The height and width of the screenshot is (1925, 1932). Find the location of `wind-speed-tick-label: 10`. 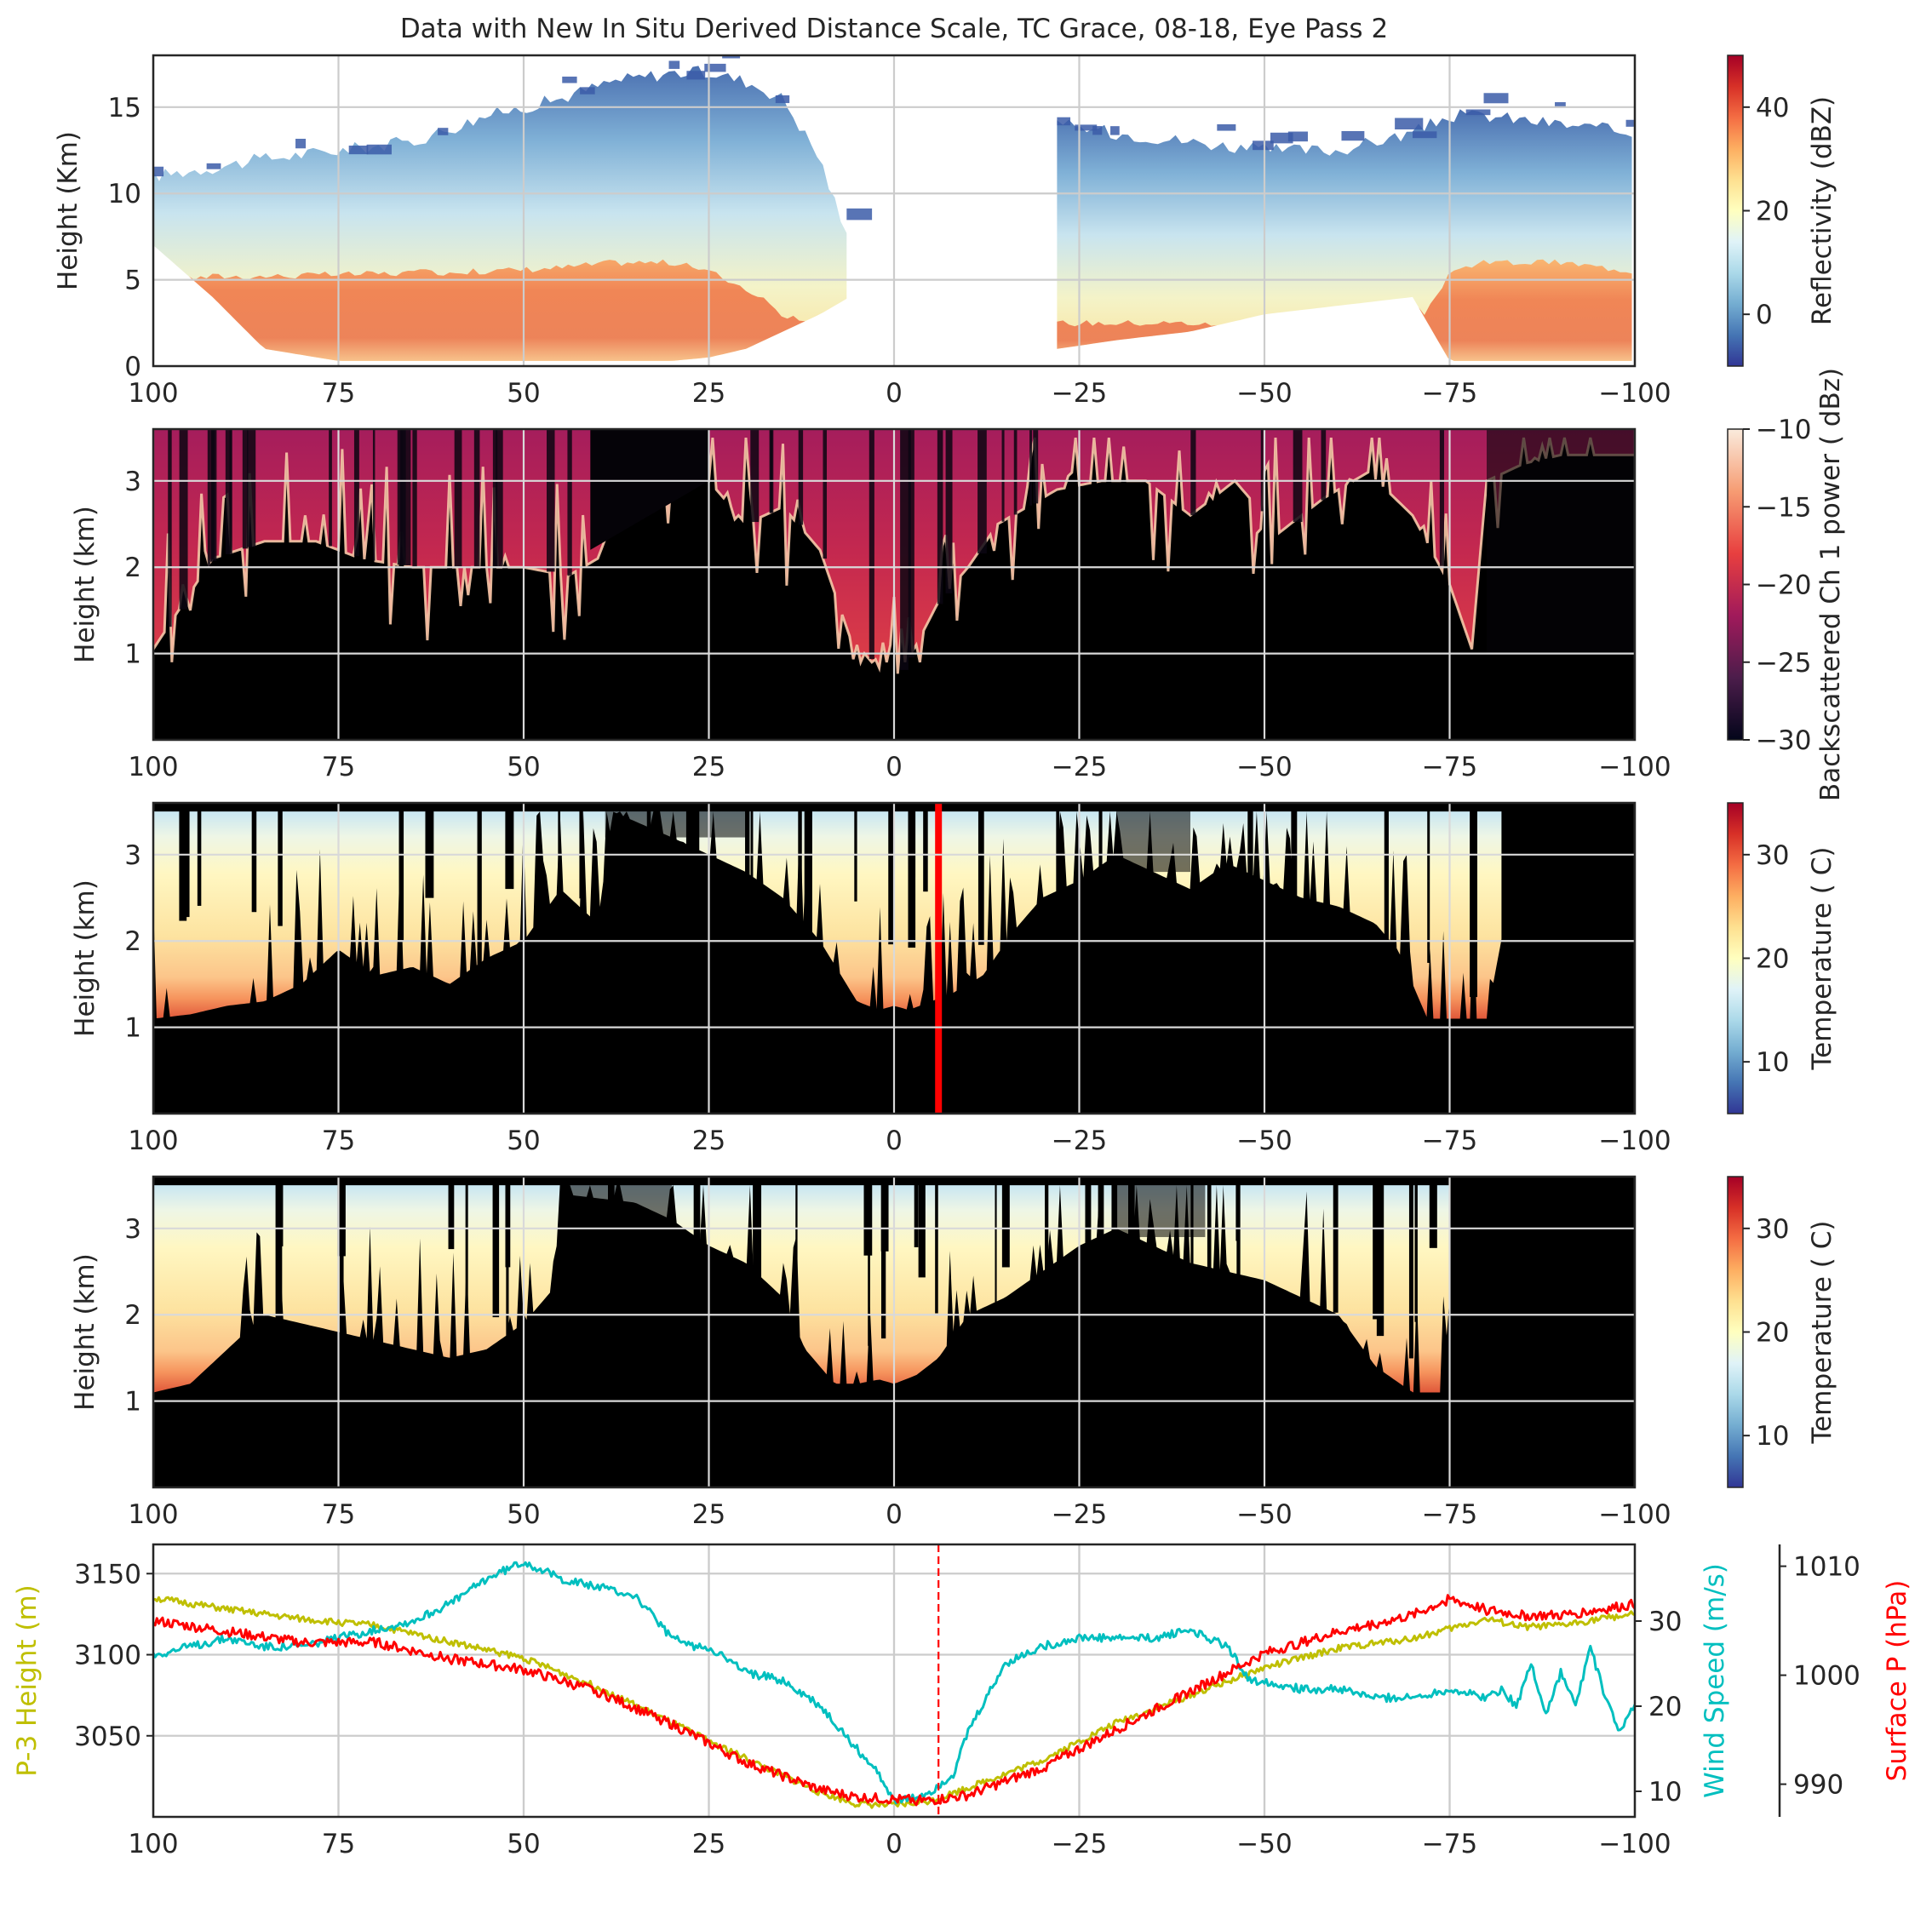

wind-speed-tick-label: 10 is located at coordinates (1665, 1792).